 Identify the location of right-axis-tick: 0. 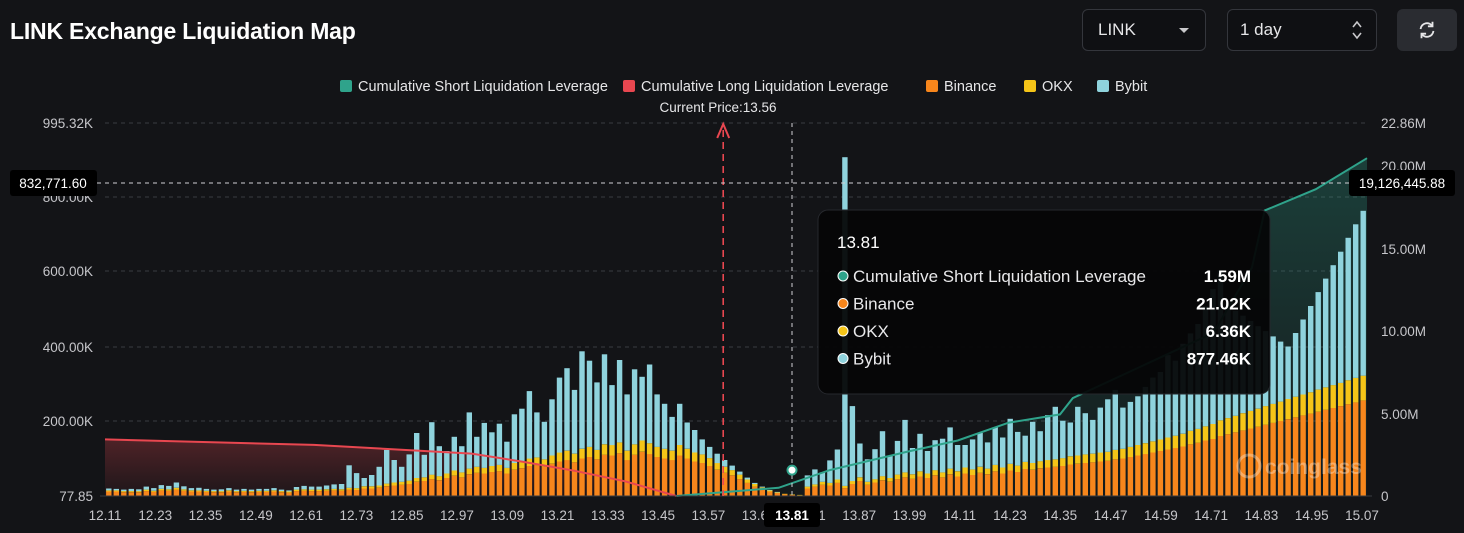
(1385, 496).